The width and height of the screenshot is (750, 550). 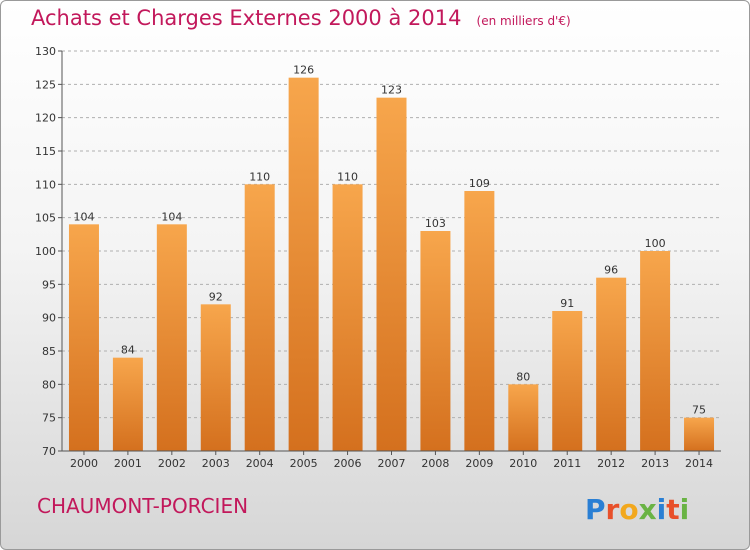 I want to click on x-tick-label: 2013, so click(x=655, y=463).